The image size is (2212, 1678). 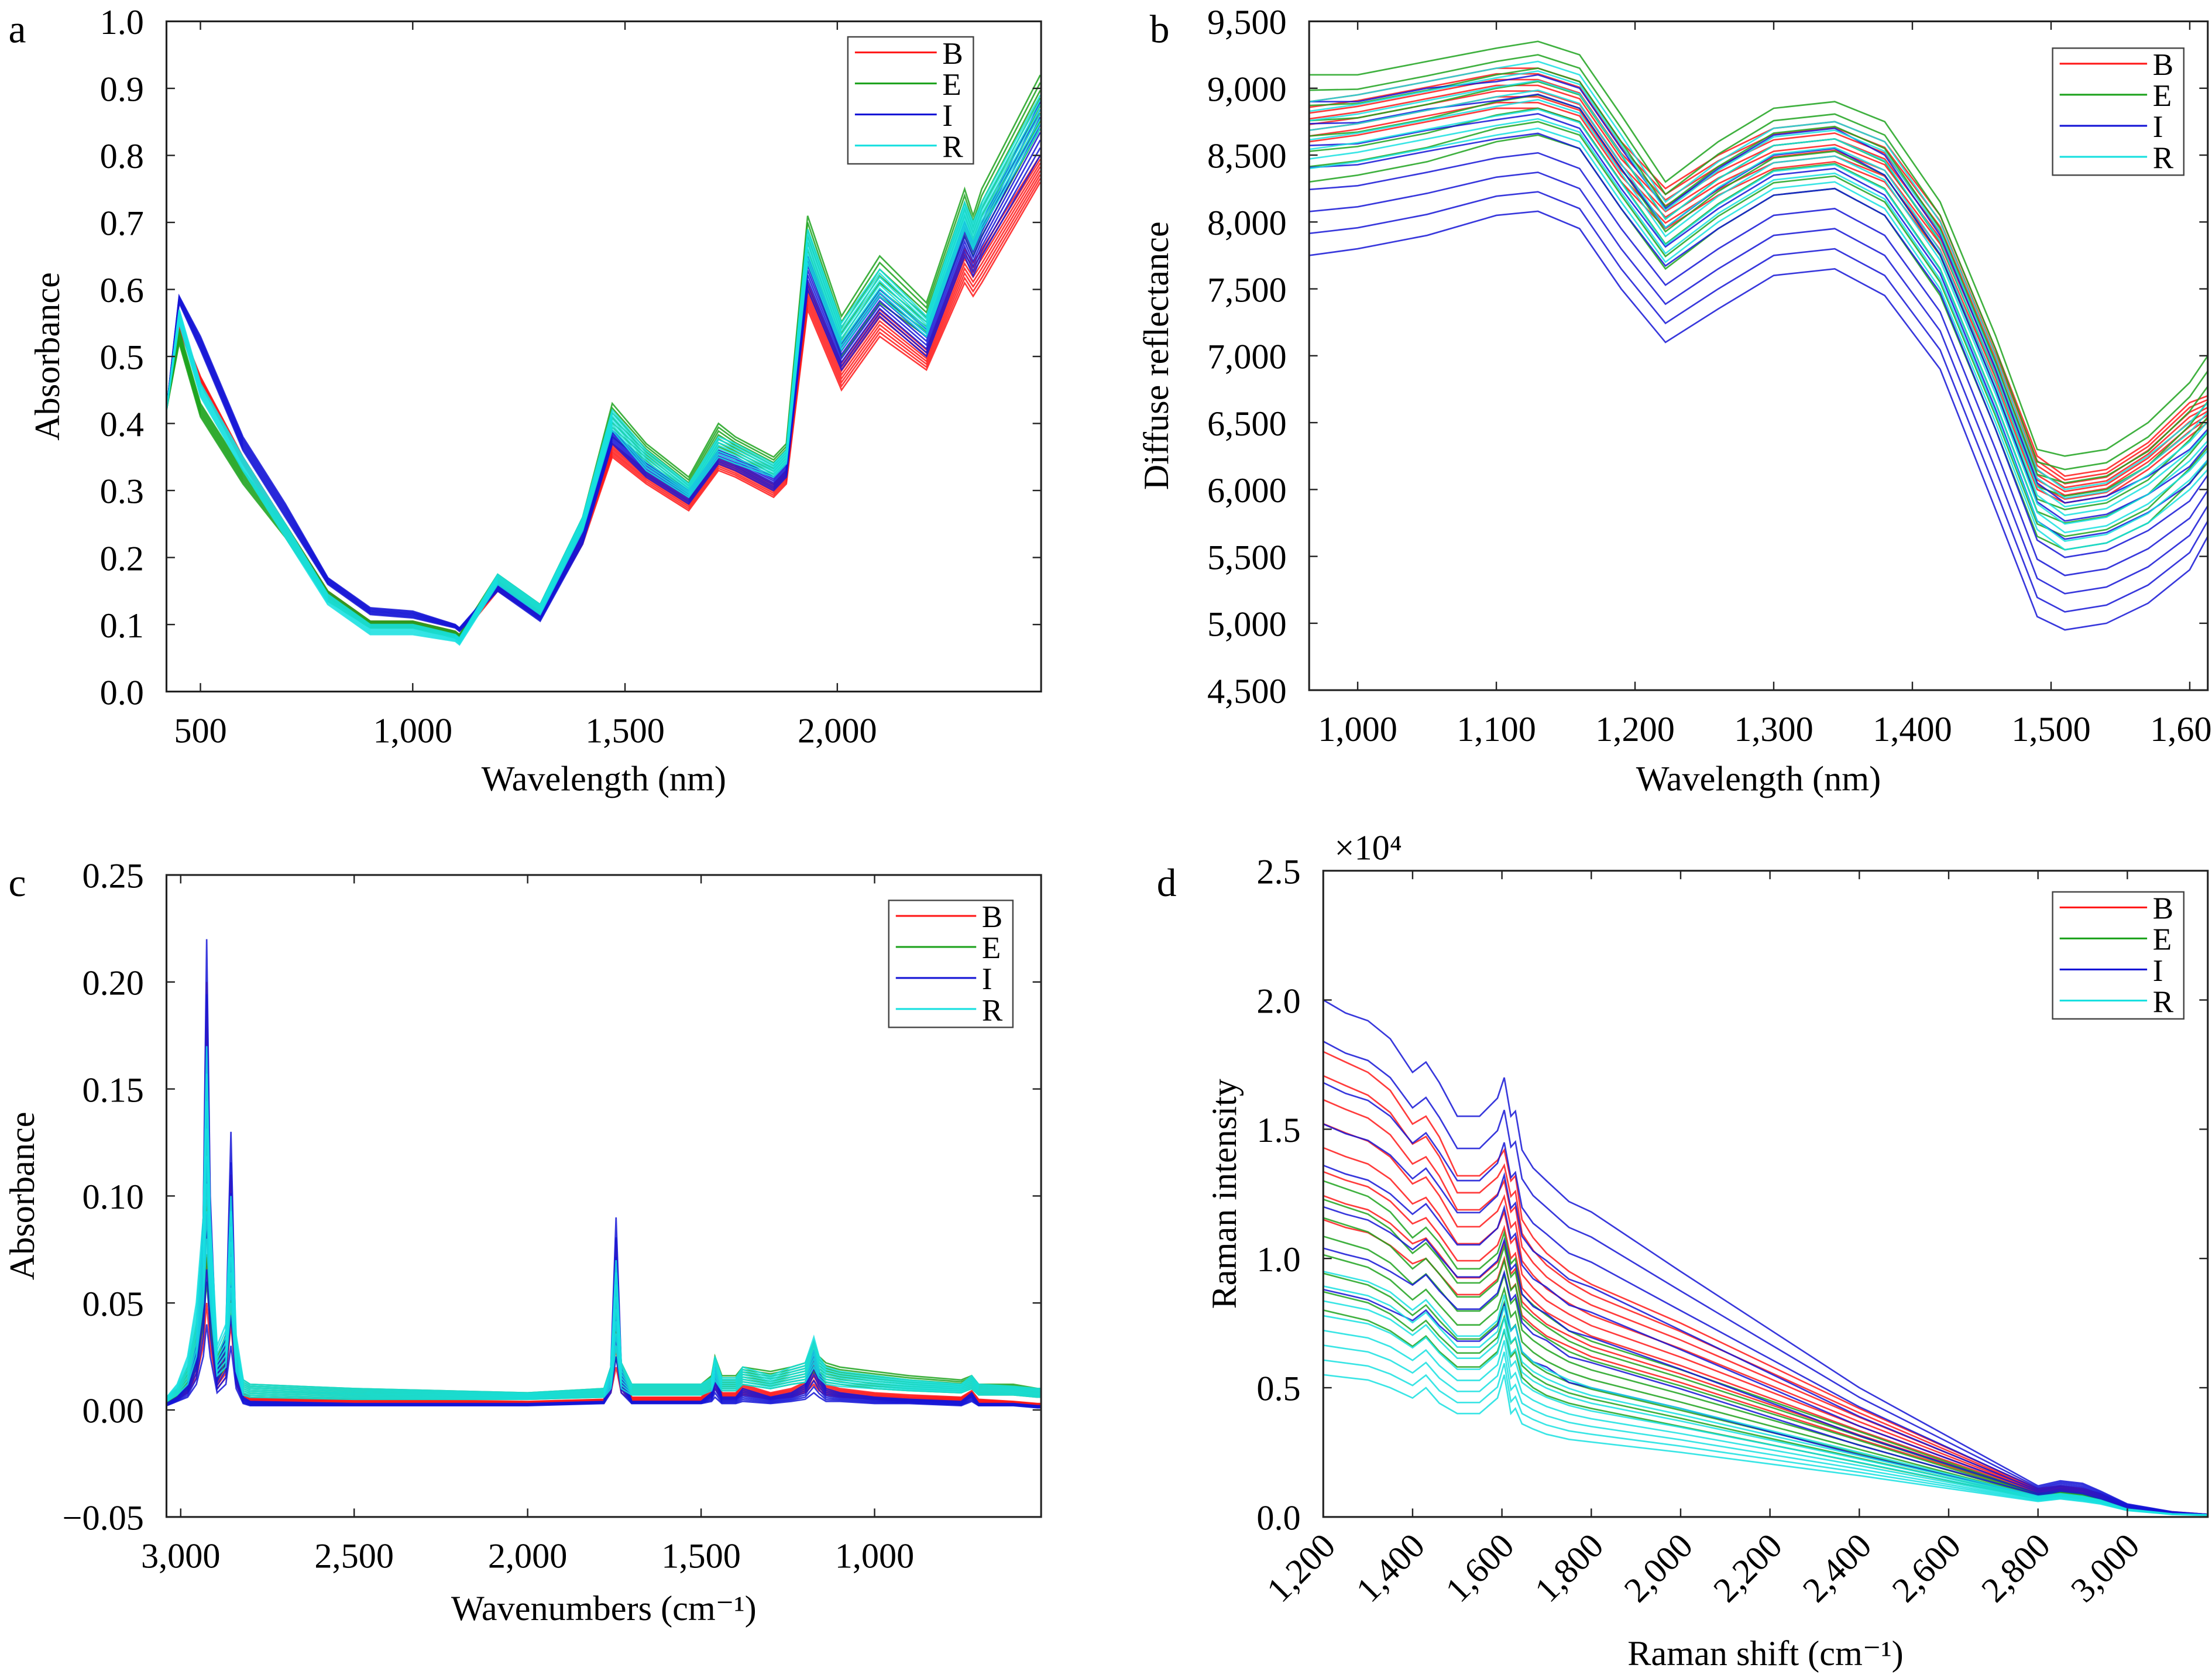 I want to click on y-tick-label: 0.6, so click(x=122, y=290).